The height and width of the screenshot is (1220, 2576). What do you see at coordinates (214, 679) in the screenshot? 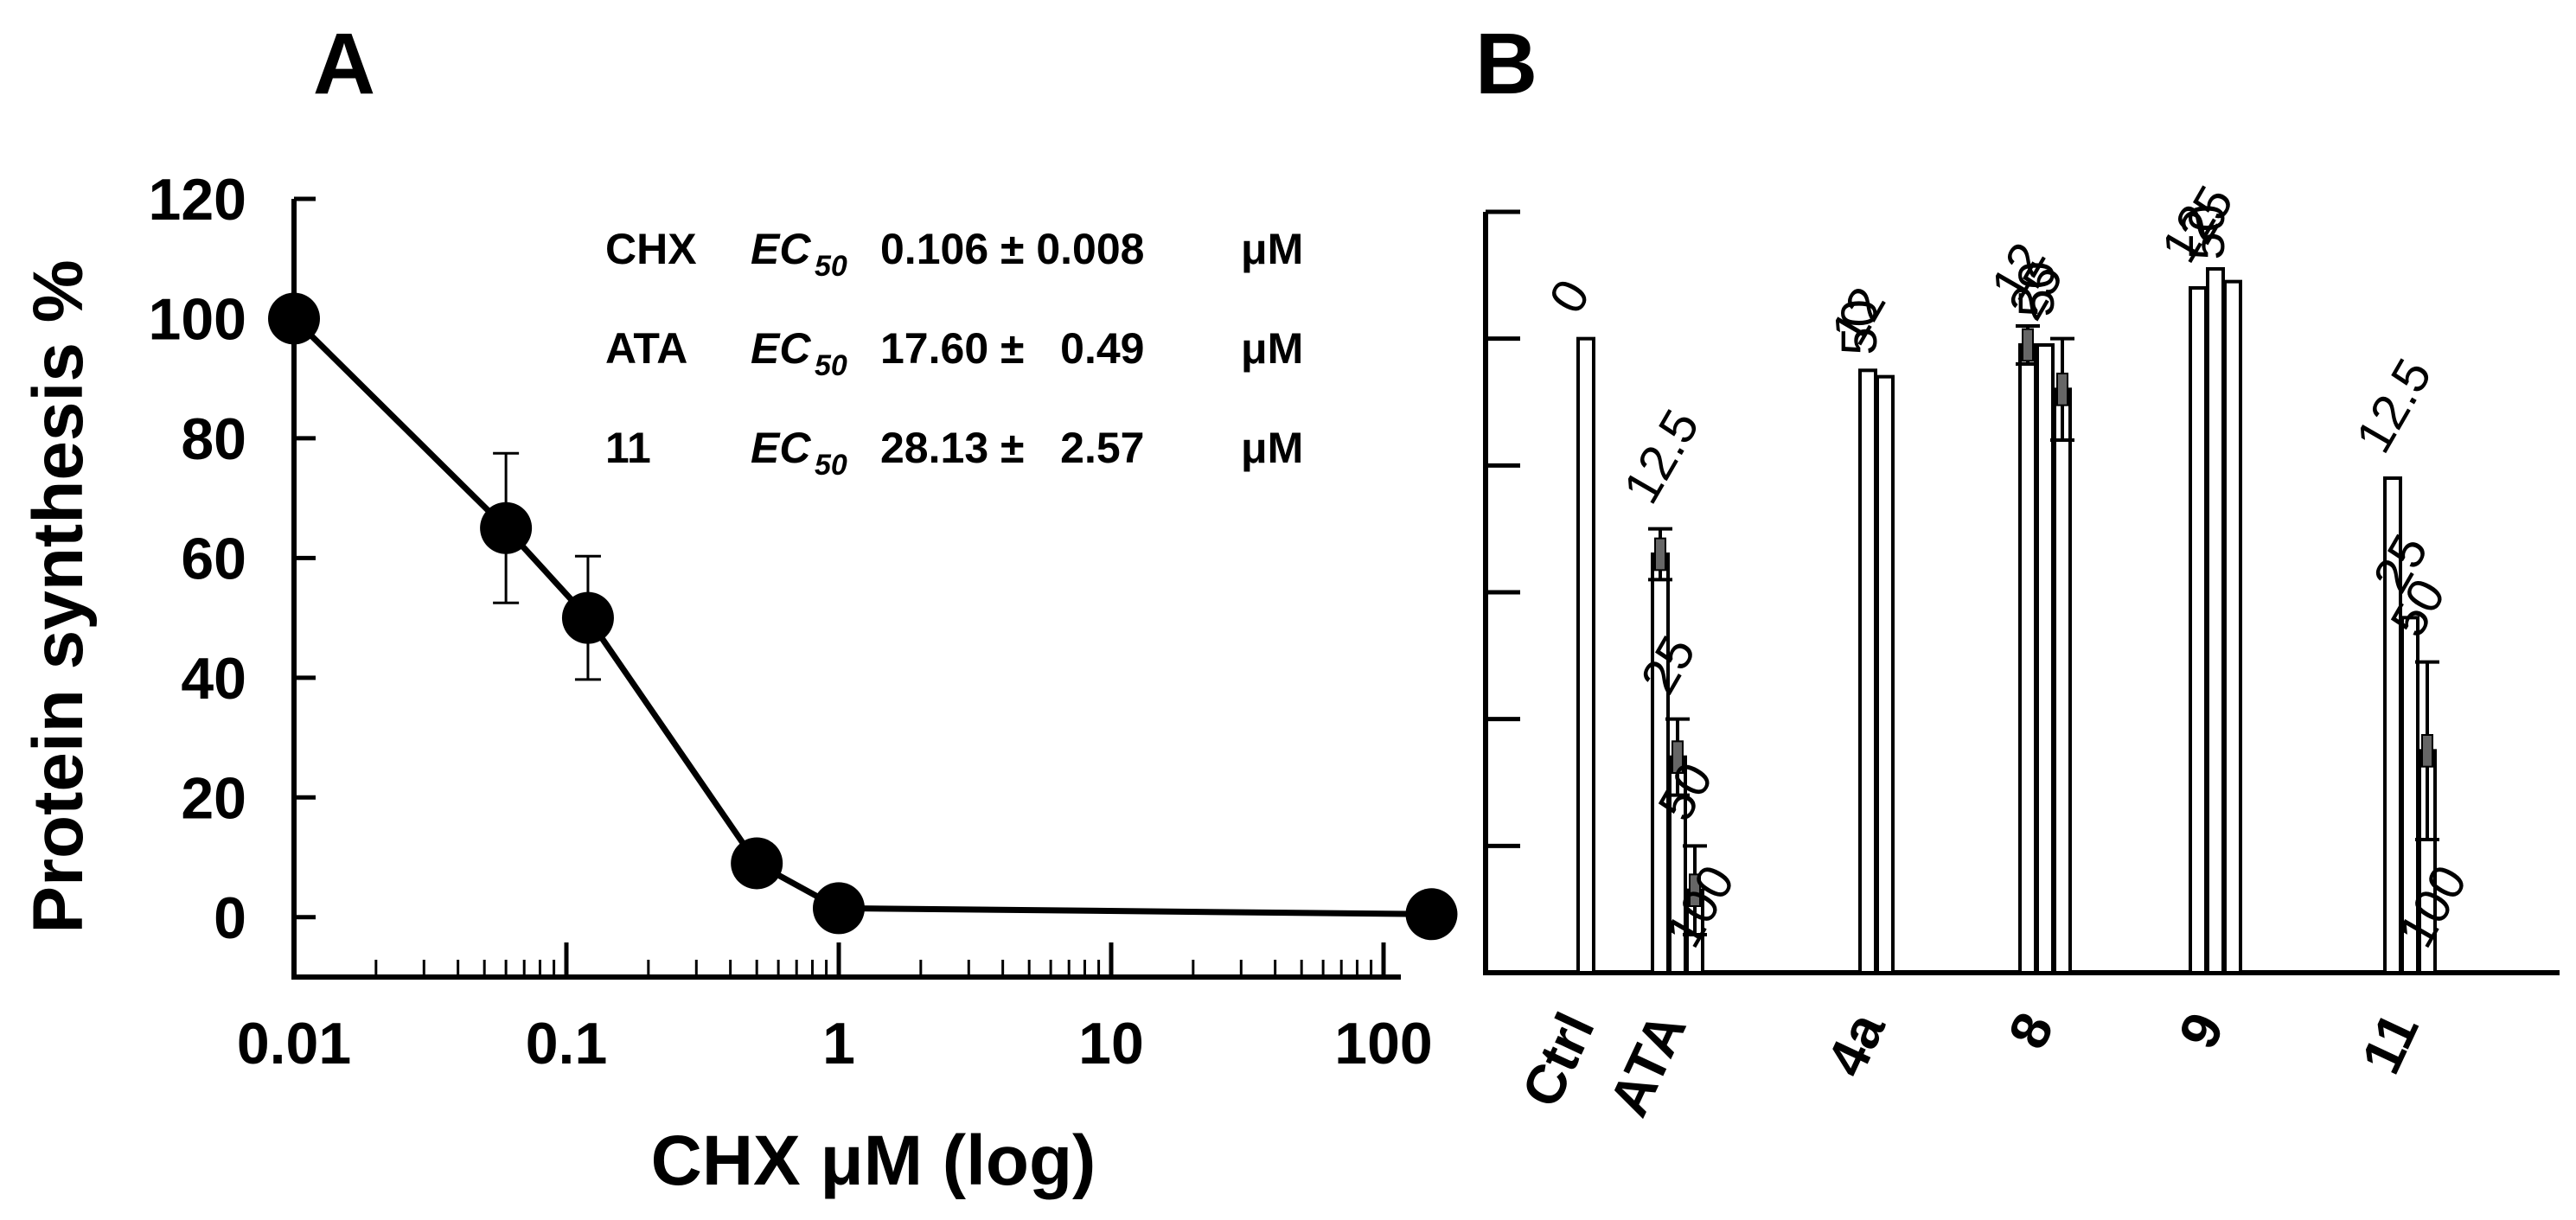
I see `panel-a-y-tick-label: 40` at bounding box center [214, 679].